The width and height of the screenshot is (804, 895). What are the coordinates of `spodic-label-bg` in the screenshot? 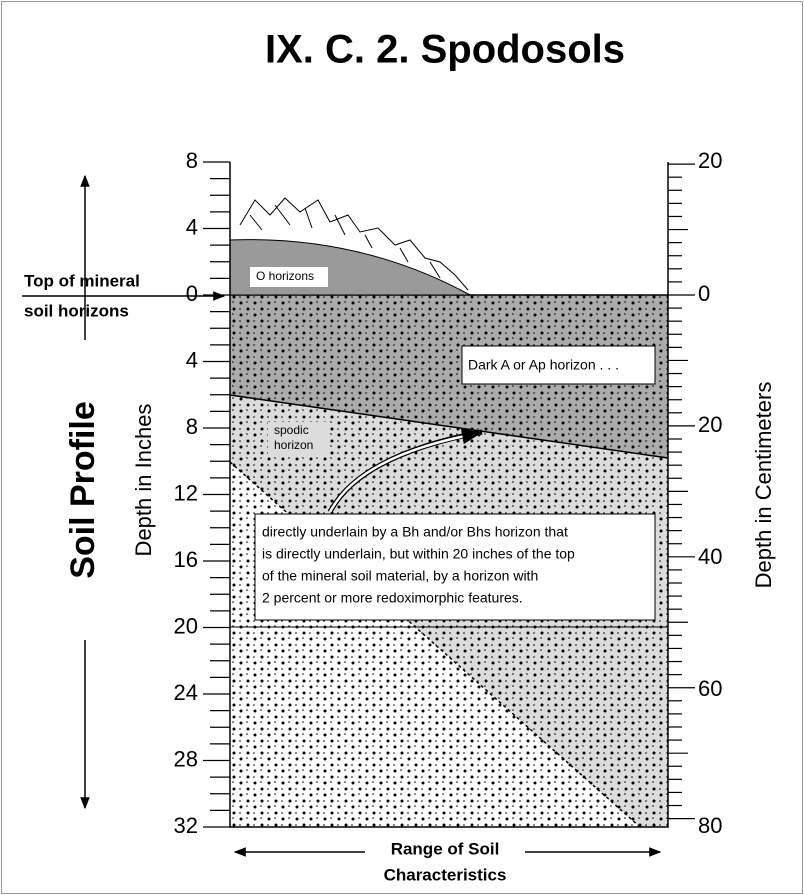 It's located at (298, 439).